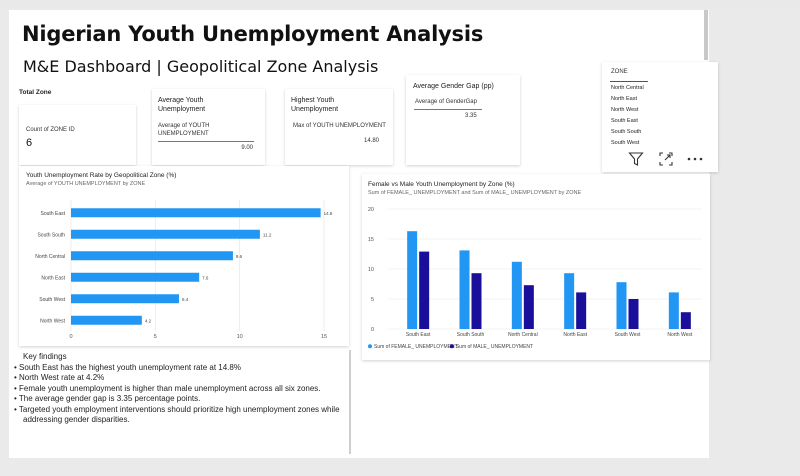  Describe the element at coordinates (626, 132) in the screenshot. I see `zone-slicer-item: South South` at that location.